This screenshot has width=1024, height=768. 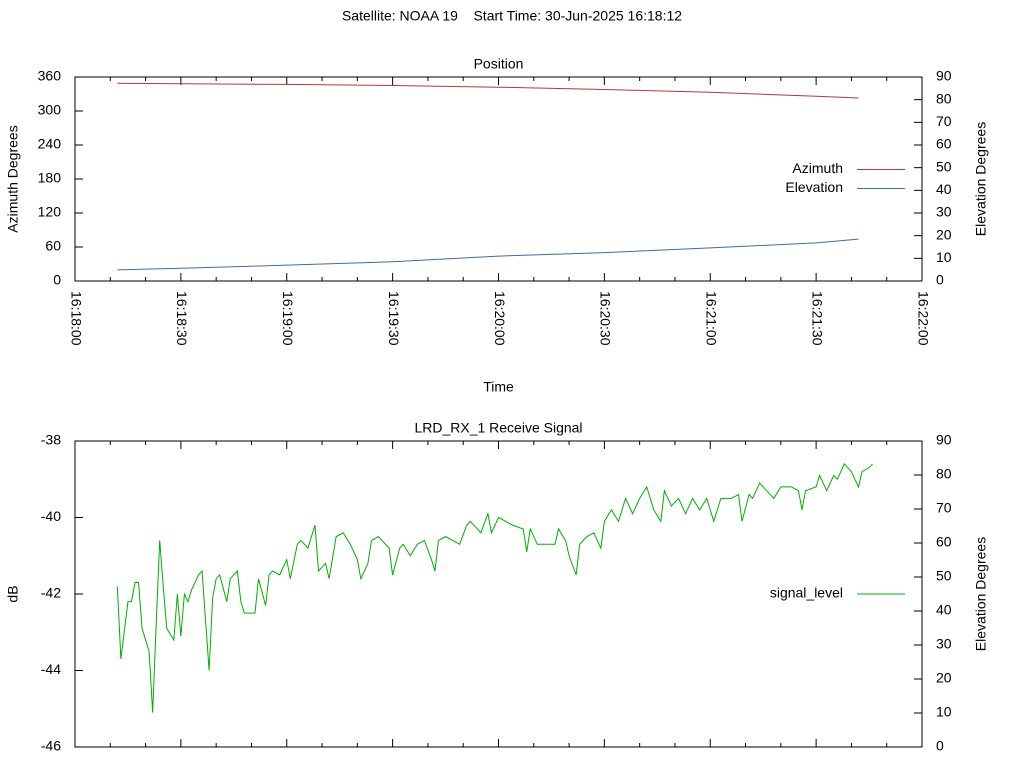 I want to click on x-tick-label: 16:19:00, so click(x=288, y=318).